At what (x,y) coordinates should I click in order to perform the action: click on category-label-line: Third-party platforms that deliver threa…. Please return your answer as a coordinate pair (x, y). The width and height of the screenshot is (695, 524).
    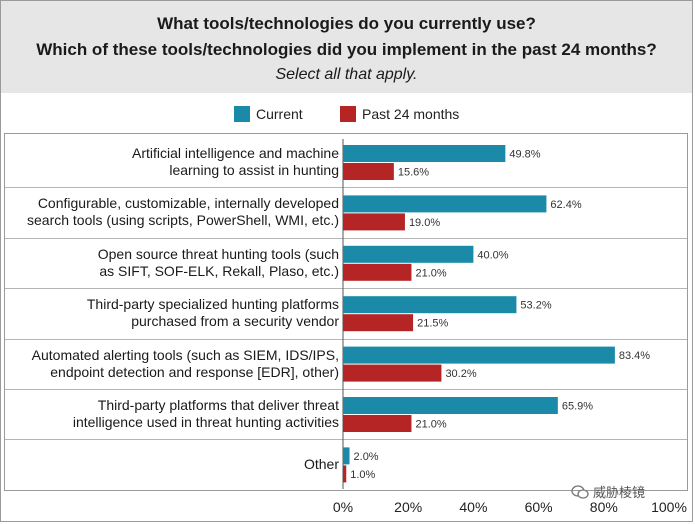
    Looking at the image, I should click on (218, 405).